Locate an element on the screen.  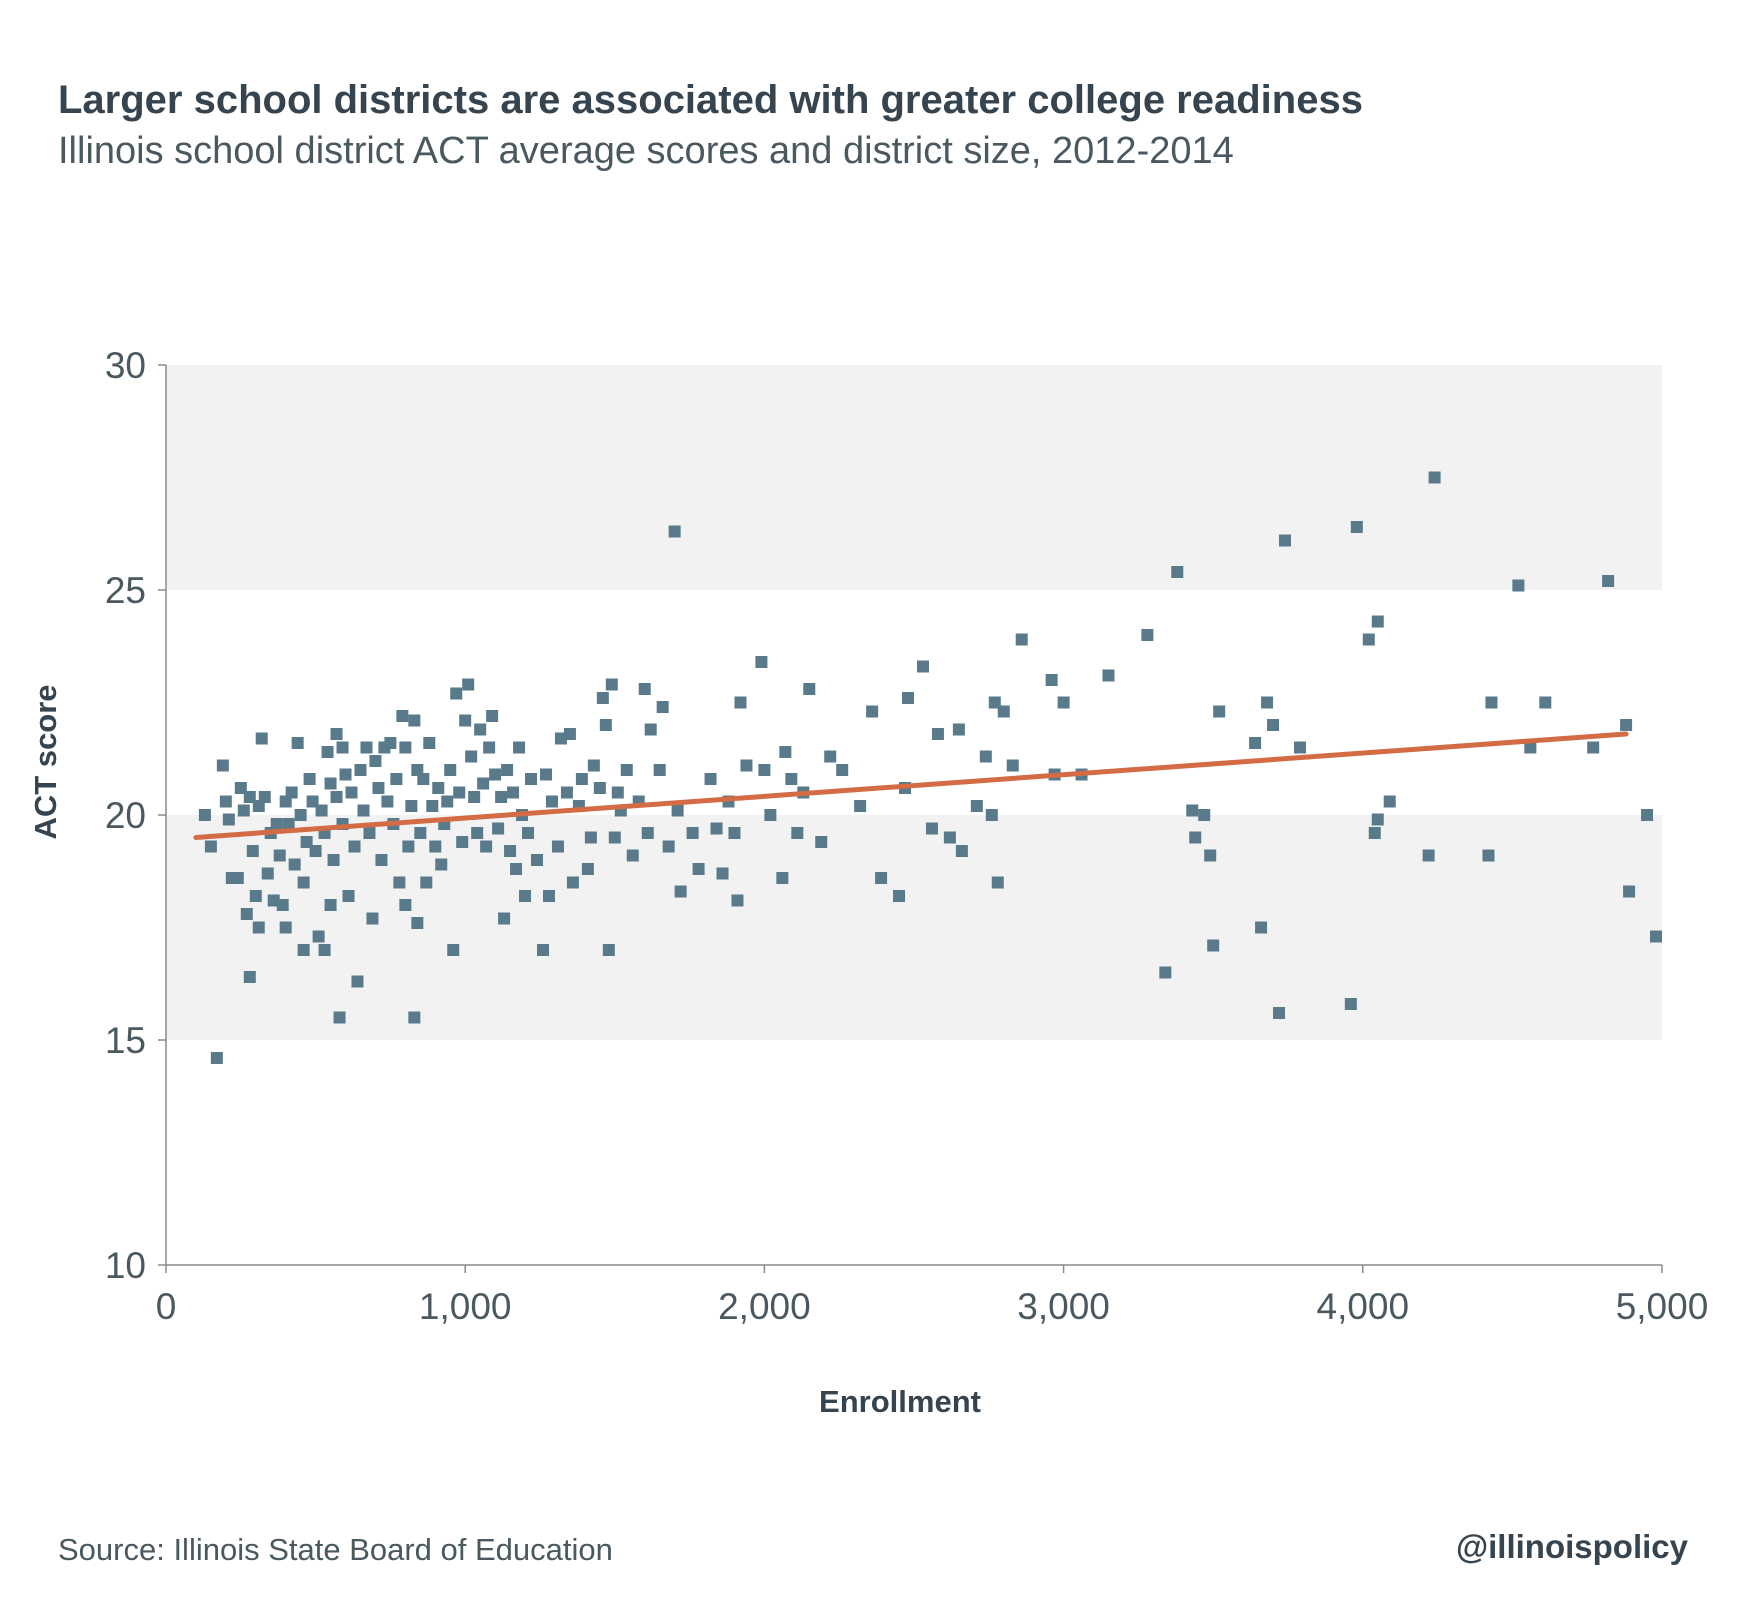
y-axis-ticks: 10 15 20 25 30 is located at coordinates (135, 815).